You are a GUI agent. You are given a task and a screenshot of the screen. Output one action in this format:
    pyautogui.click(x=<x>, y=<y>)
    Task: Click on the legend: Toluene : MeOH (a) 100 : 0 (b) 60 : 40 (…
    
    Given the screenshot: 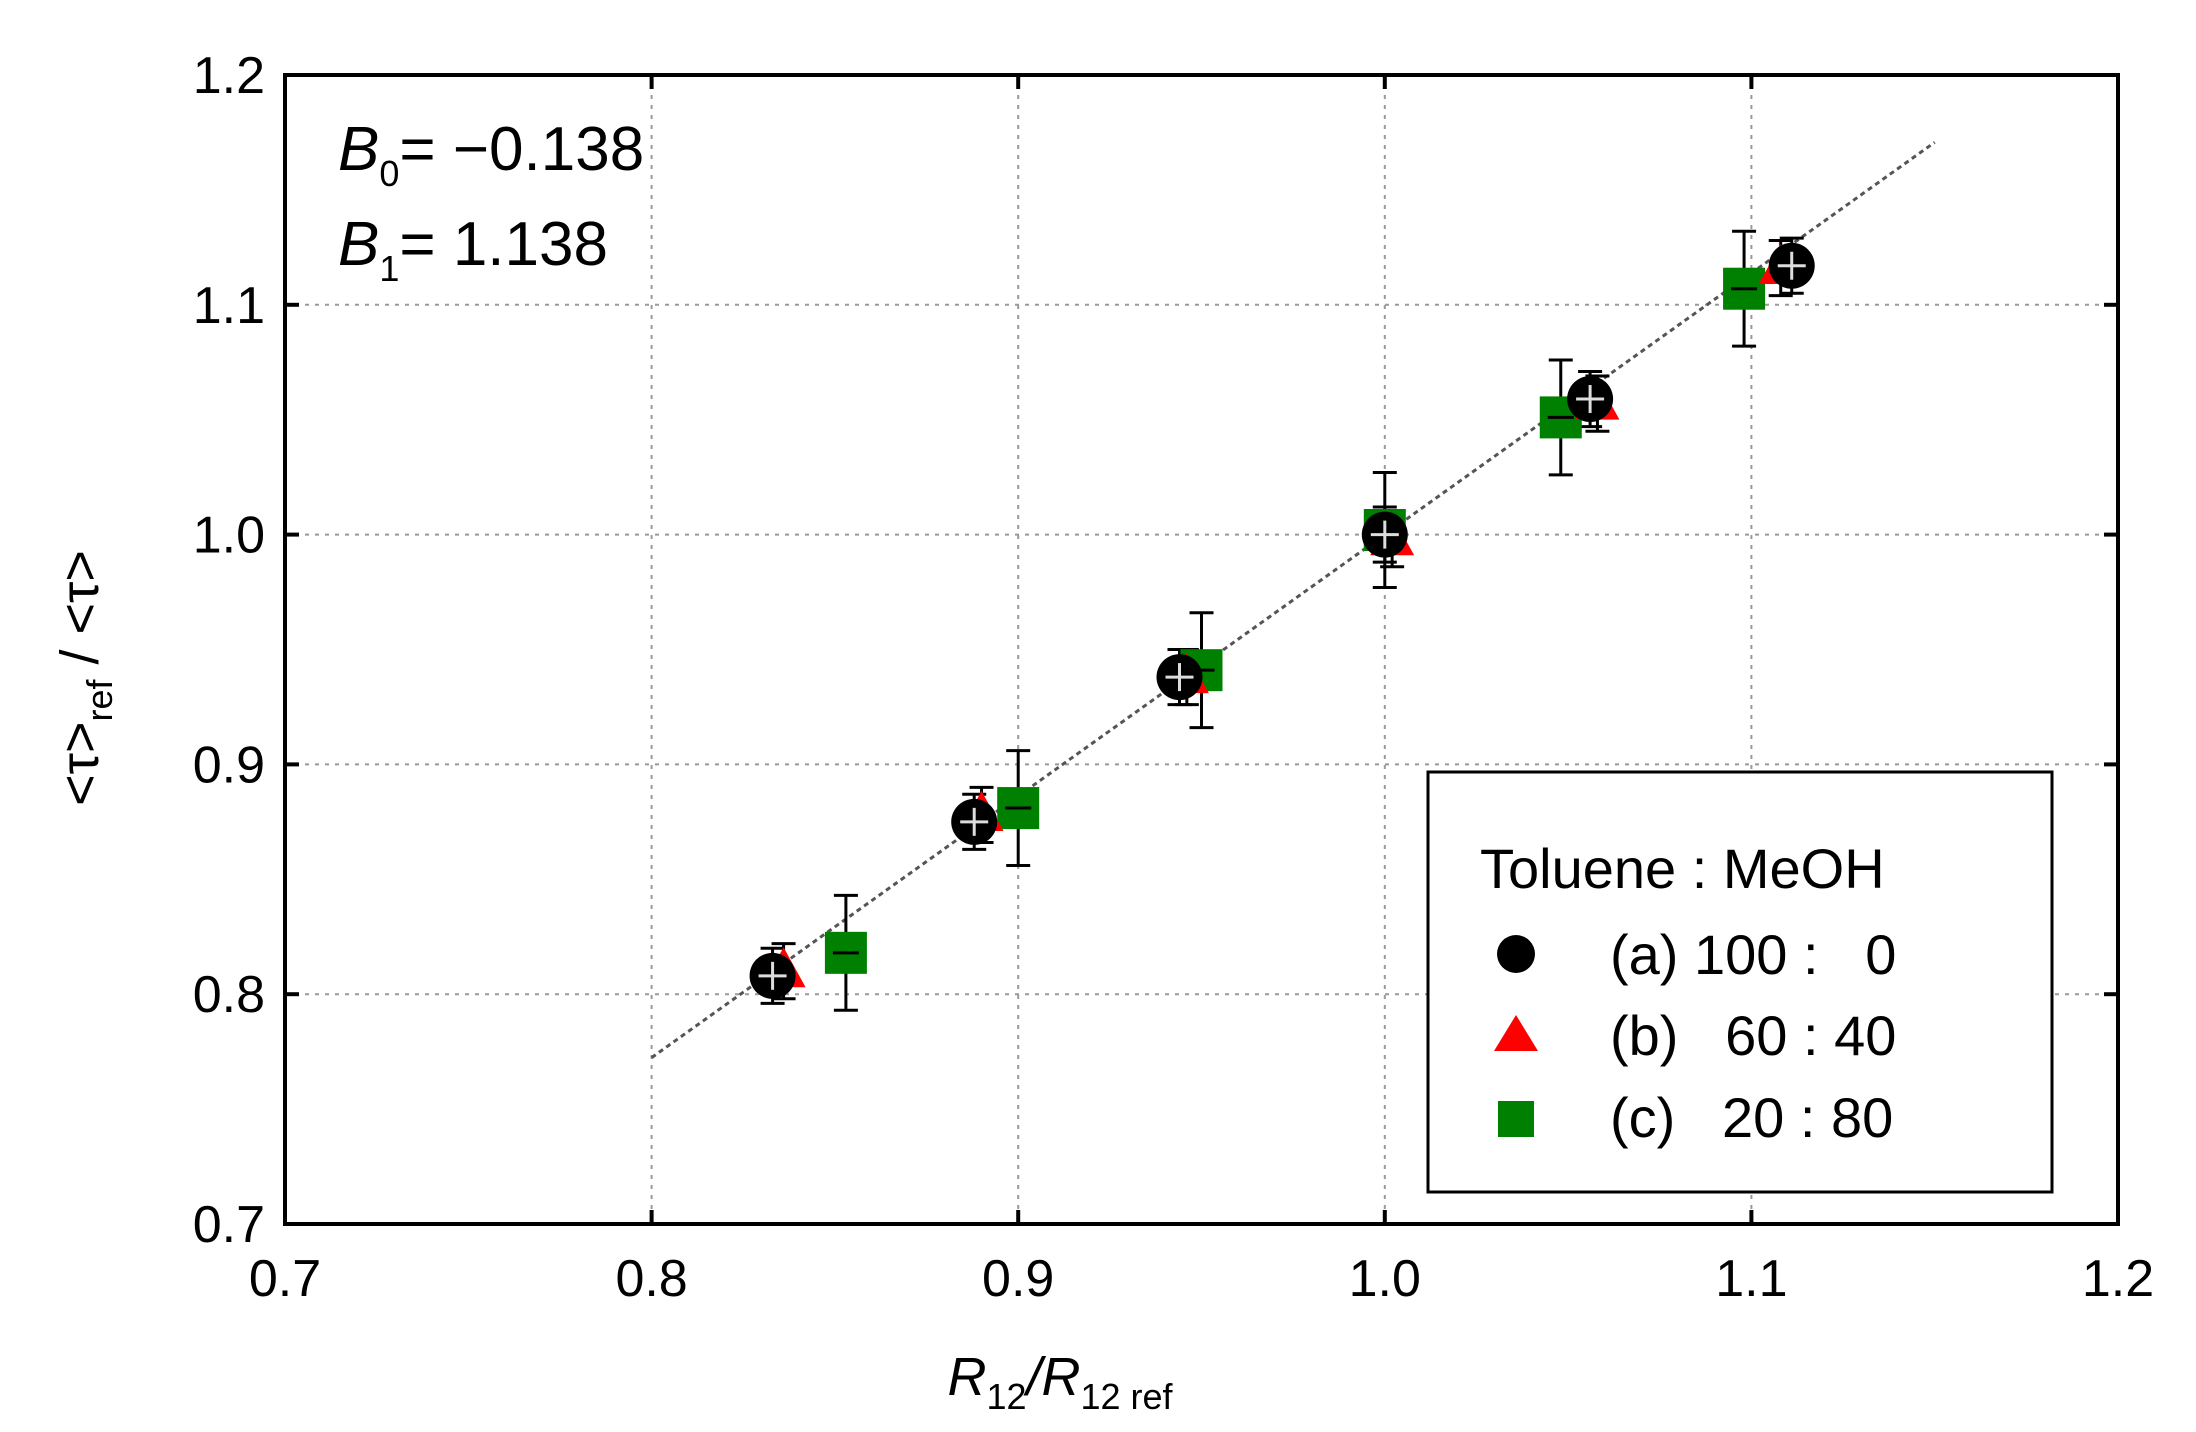 What is the action you would take?
    pyautogui.click(x=1740, y=982)
    